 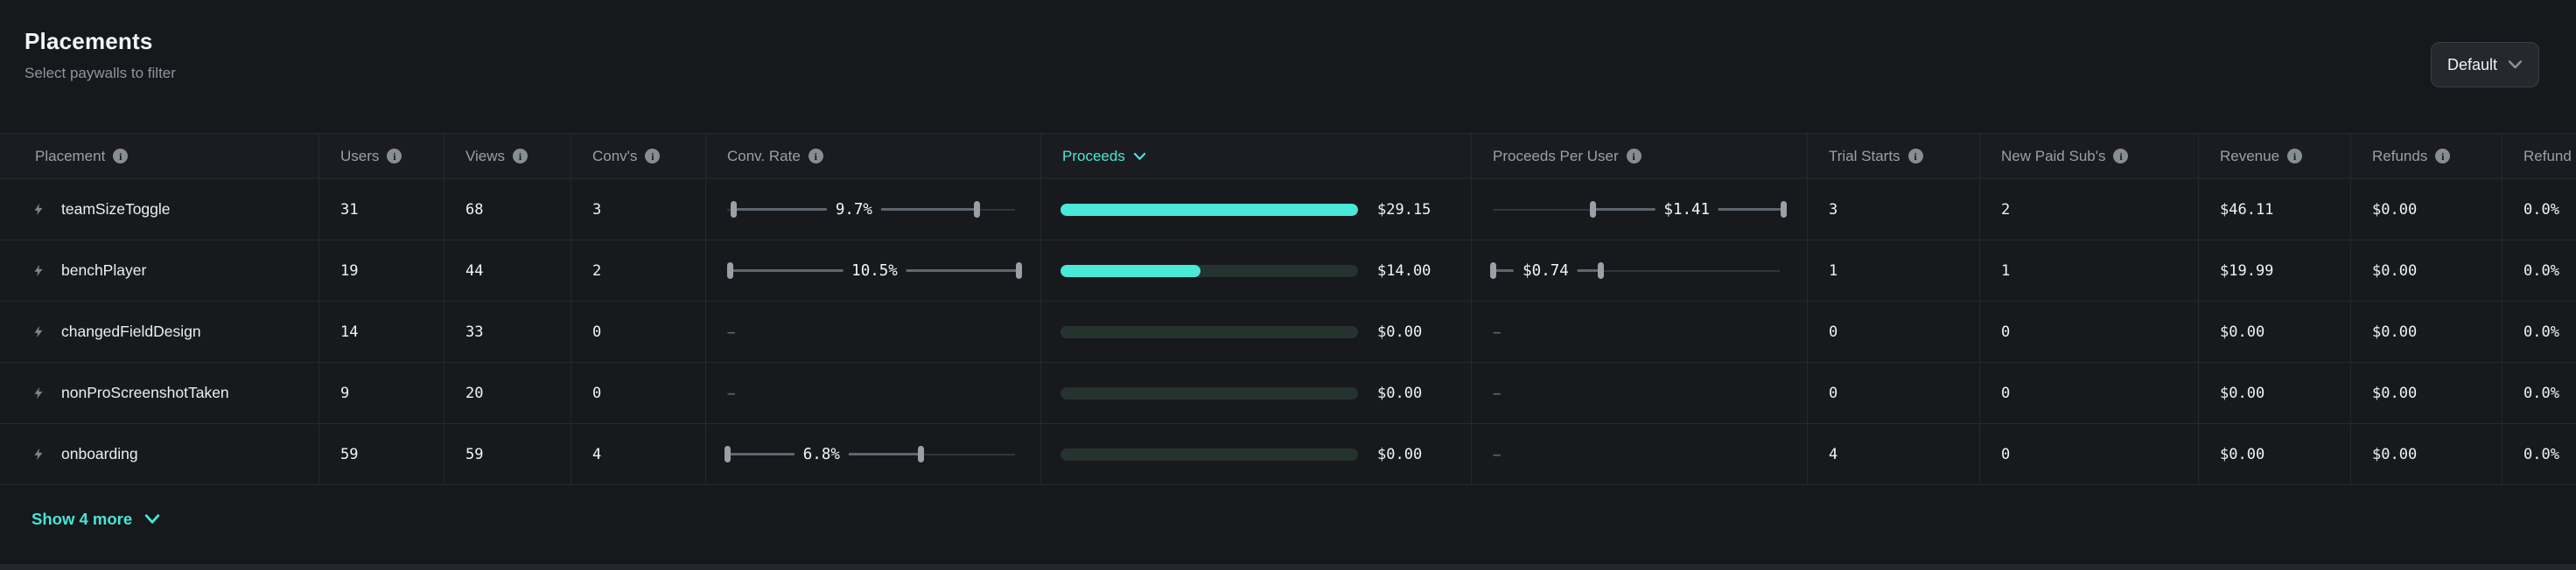 I want to click on column-header-proceeds-per-user: Proceeds Per User i, so click(x=1640, y=156).